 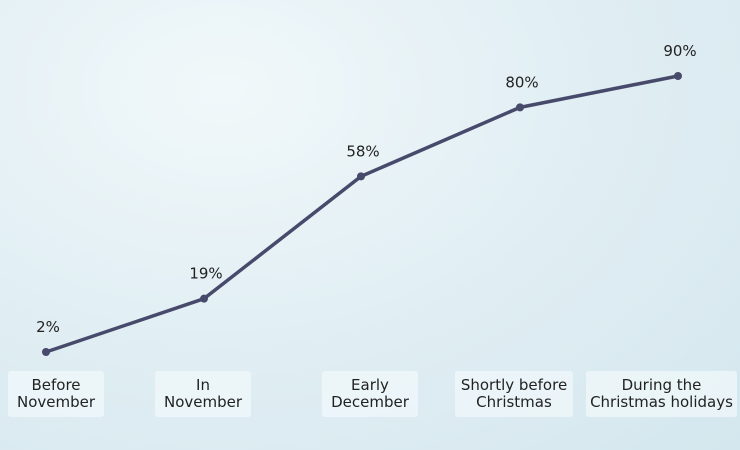 What do you see at coordinates (521, 82) in the screenshot?
I see `value-label: 80%` at bounding box center [521, 82].